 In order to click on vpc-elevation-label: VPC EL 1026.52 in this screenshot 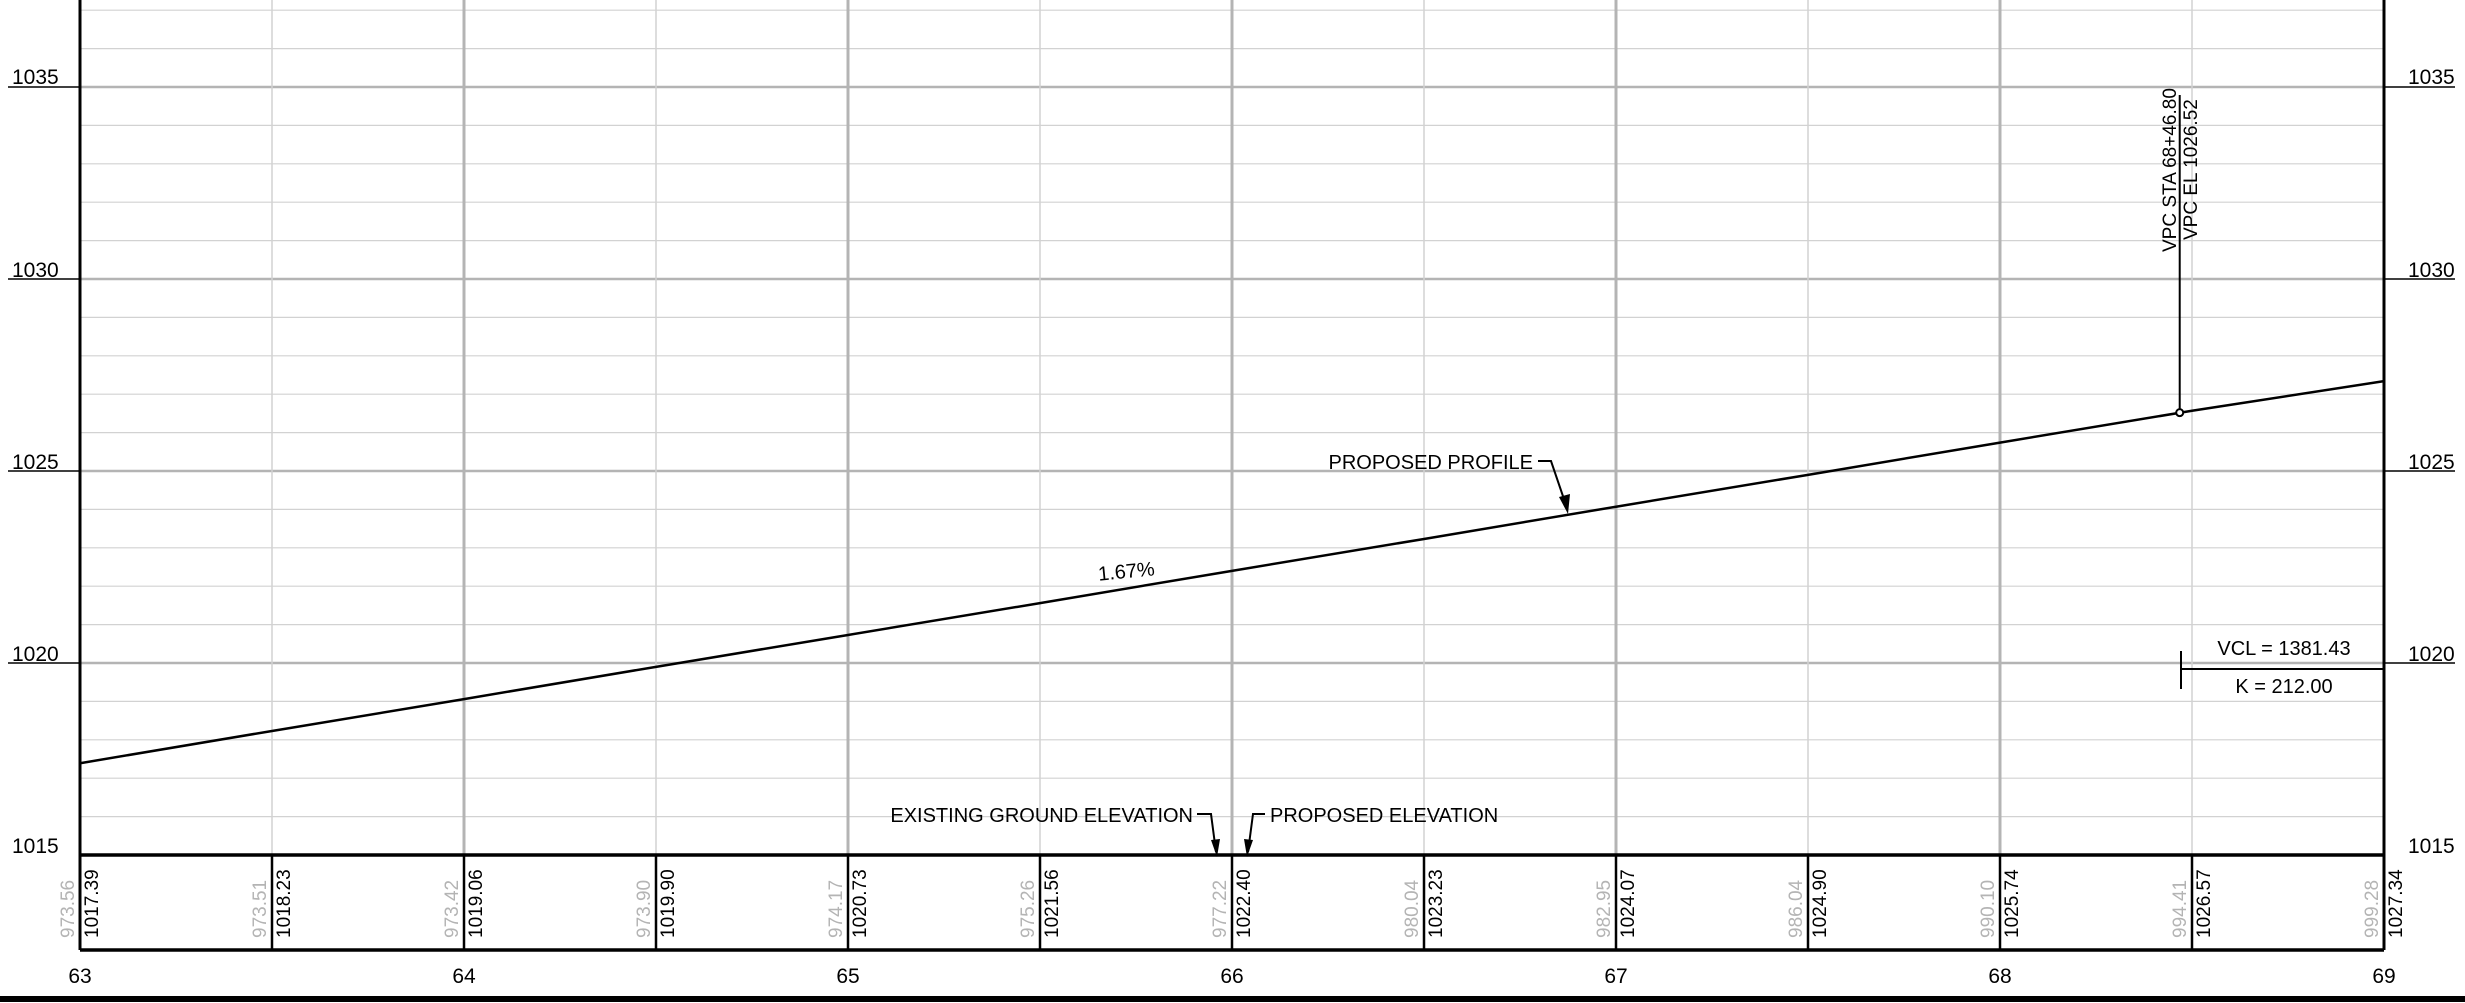, I will do `click(2191, 169)`.